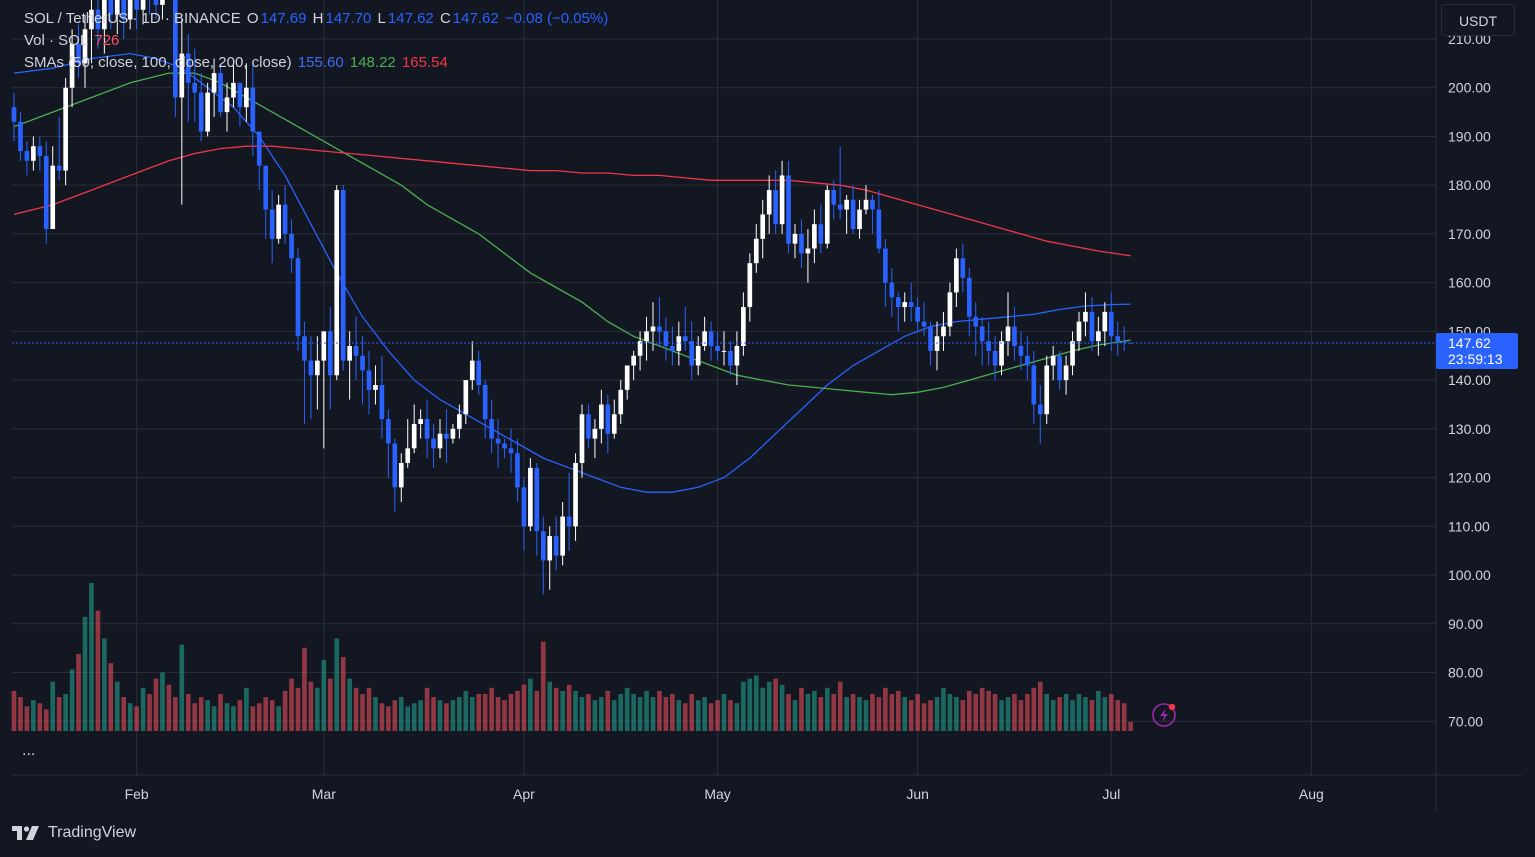  I want to click on brand: TradingView, so click(74, 833).